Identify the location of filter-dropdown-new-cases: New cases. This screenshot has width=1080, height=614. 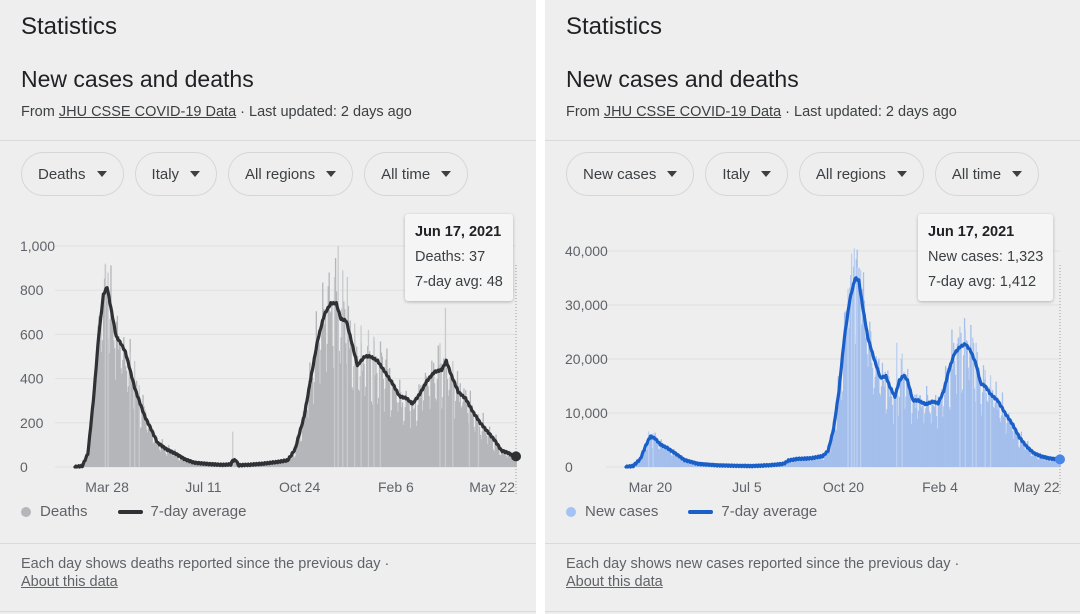
(630, 174).